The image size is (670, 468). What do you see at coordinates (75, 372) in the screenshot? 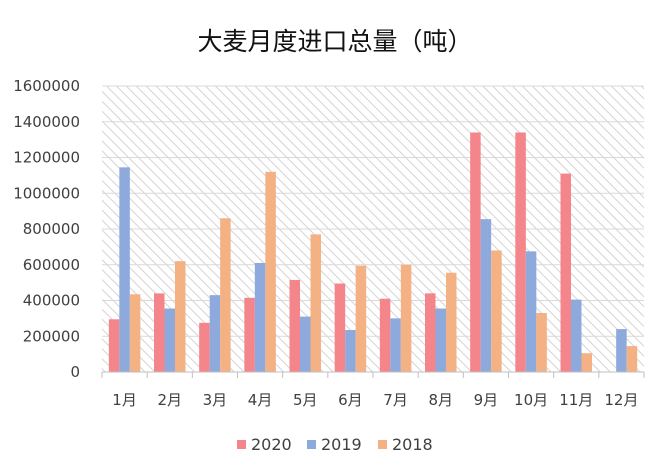
I see `y-tick-label: 0` at bounding box center [75, 372].